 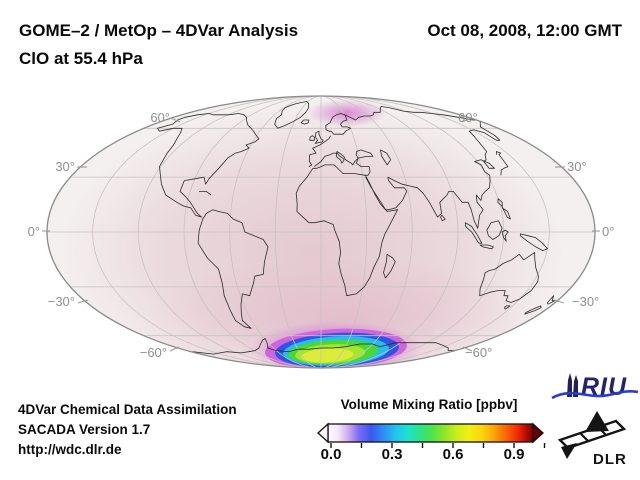 I want to click on coastline-north-america, so click(x=208, y=165).